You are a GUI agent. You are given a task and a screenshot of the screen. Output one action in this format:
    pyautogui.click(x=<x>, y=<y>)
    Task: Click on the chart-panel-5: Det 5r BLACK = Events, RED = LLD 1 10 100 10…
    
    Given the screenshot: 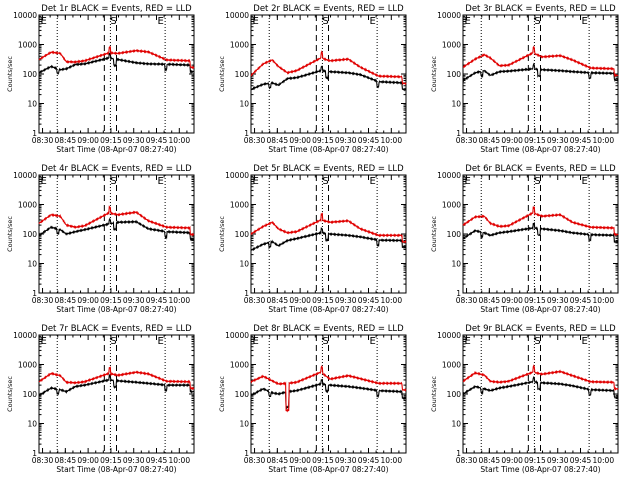 What is the action you would take?
    pyautogui.click(x=312, y=239)
    